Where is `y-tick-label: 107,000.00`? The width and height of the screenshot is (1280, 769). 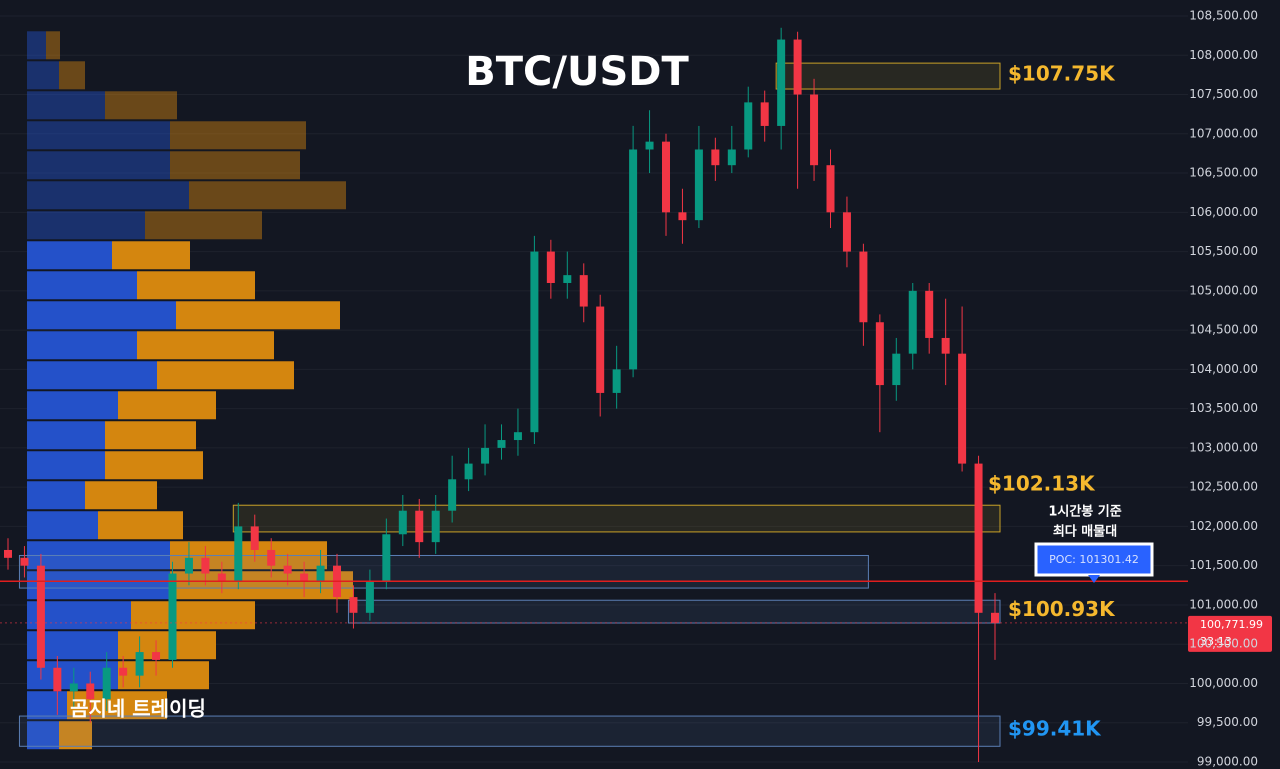 y-tick-label: 107,000.00 is located at coordinates (1223, 133).